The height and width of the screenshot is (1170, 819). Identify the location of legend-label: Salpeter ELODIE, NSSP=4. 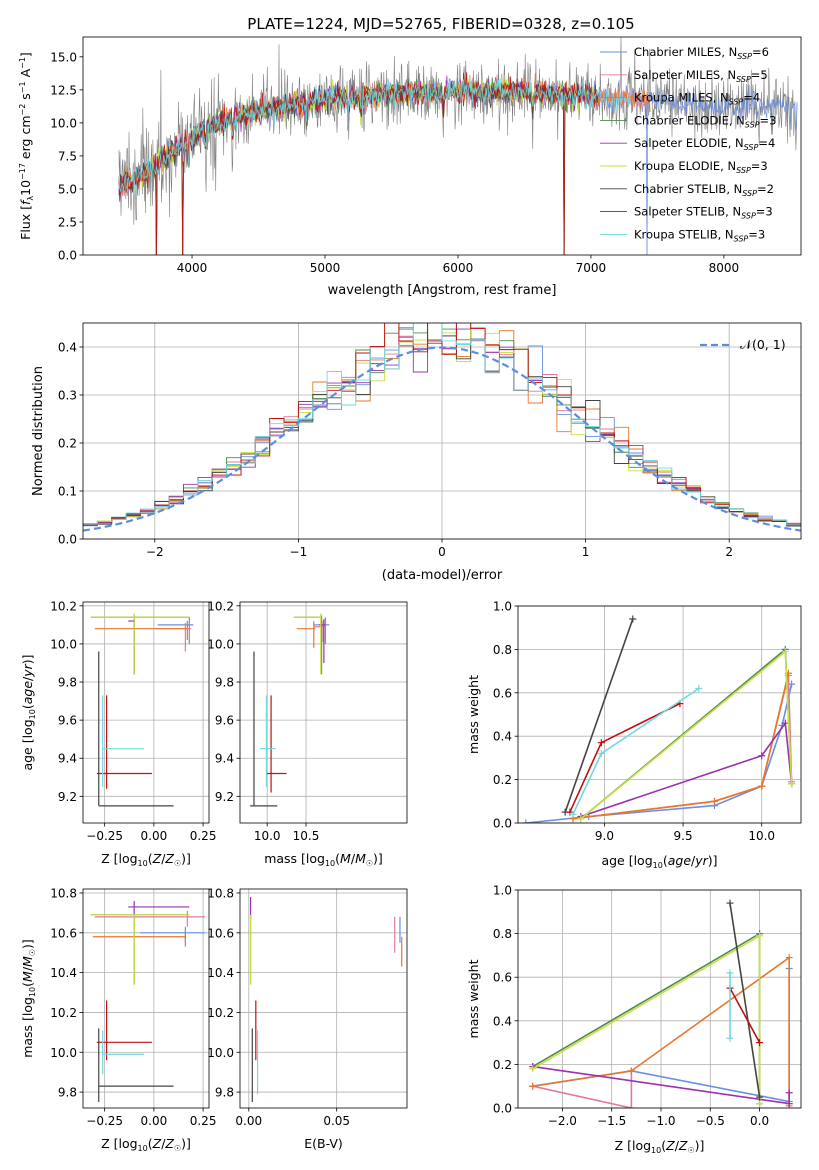
(704, 144).